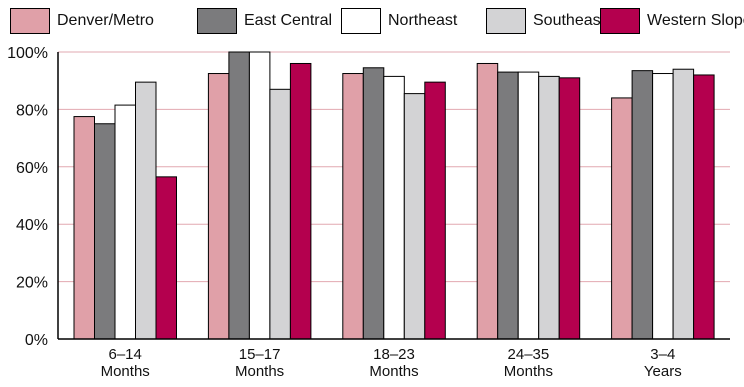 This screenshot has width=744, height=387. I want to click on legend-label: Denver/Metro, so click(105, 20).